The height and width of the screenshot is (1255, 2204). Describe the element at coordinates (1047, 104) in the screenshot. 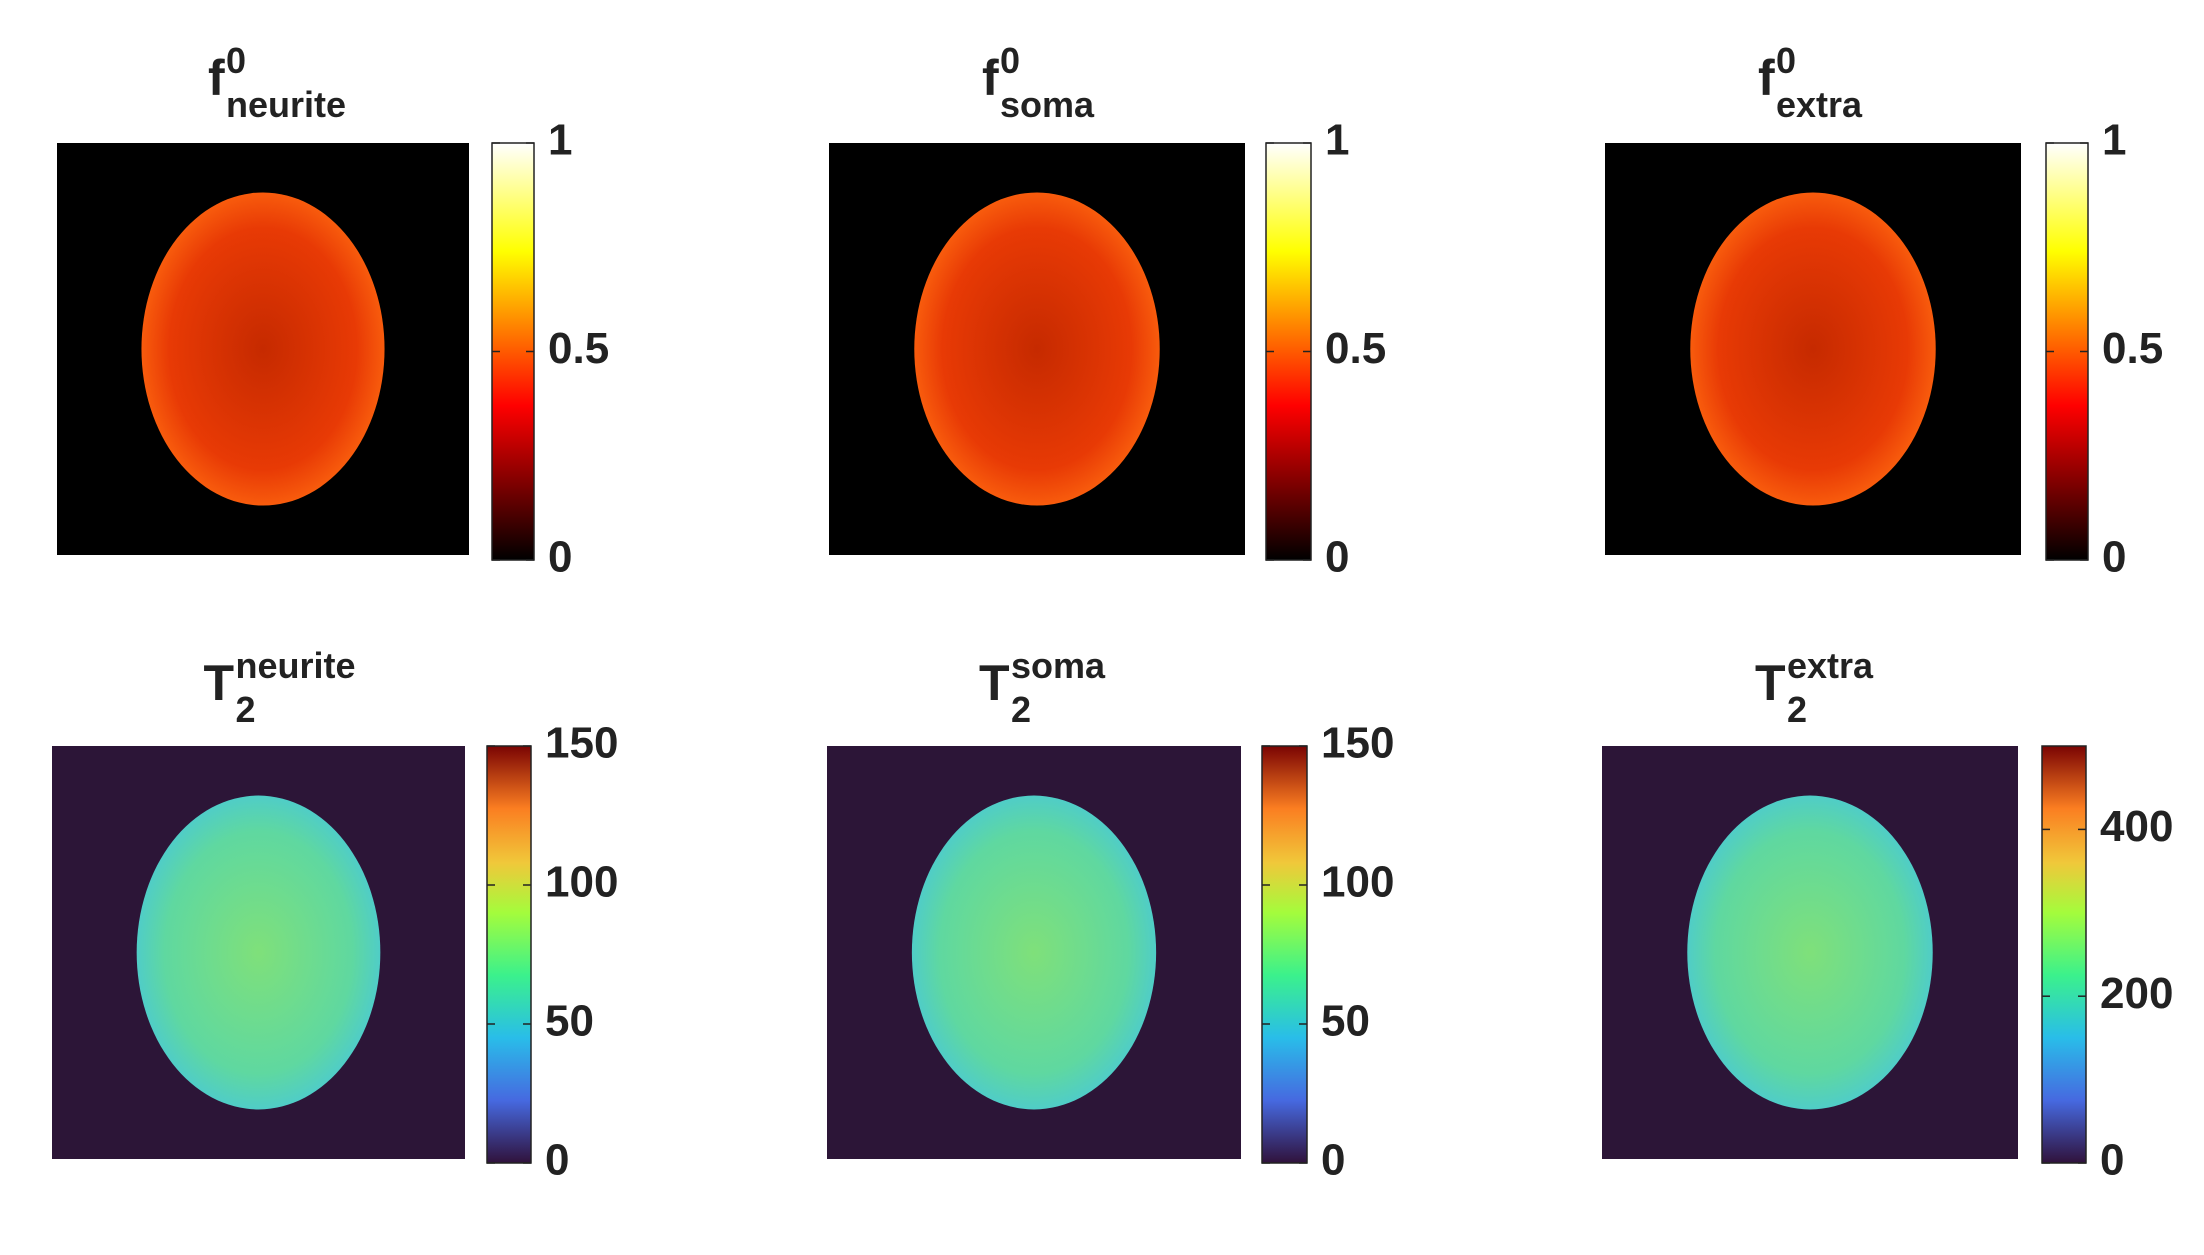

I see `title-sub: soma` at that location.